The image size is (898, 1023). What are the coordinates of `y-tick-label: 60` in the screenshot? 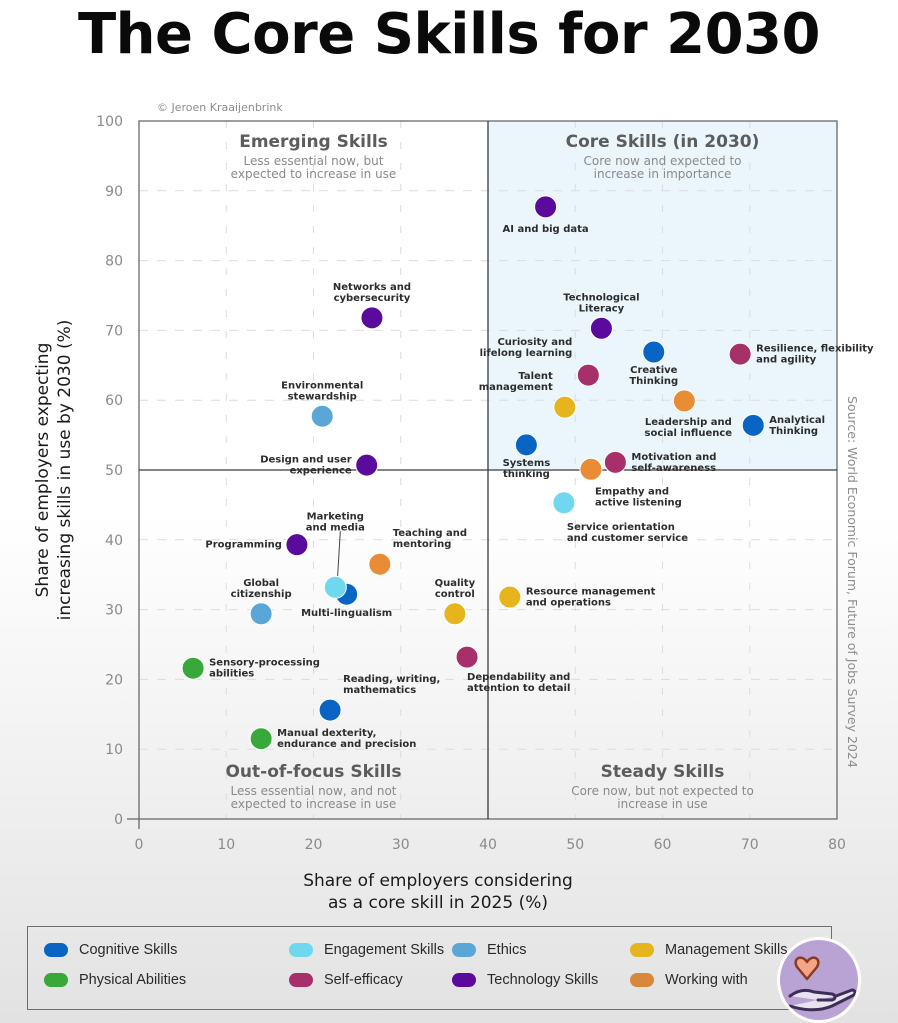 It's located at (114, 401).